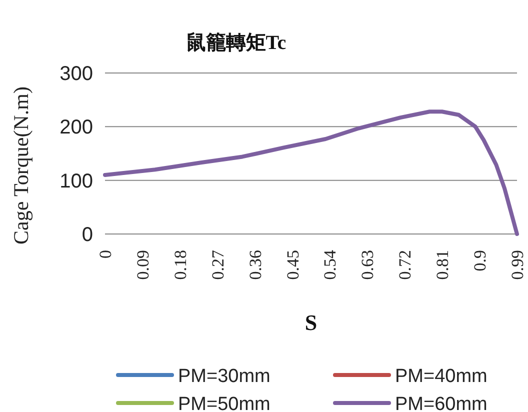  Describe the element at coordinates (142, 265) in the screenshot. I see `x-tick-label: 0.09` at that location.